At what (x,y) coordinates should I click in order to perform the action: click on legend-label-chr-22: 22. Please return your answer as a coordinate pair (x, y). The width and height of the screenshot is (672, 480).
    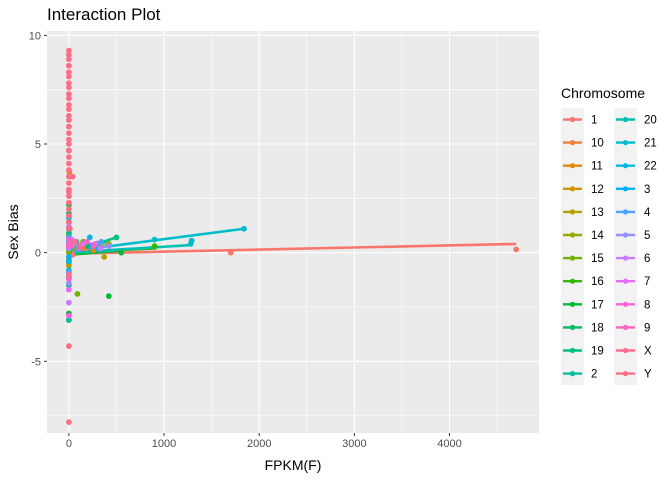
    Looking at the image, I should click on (650, 167).